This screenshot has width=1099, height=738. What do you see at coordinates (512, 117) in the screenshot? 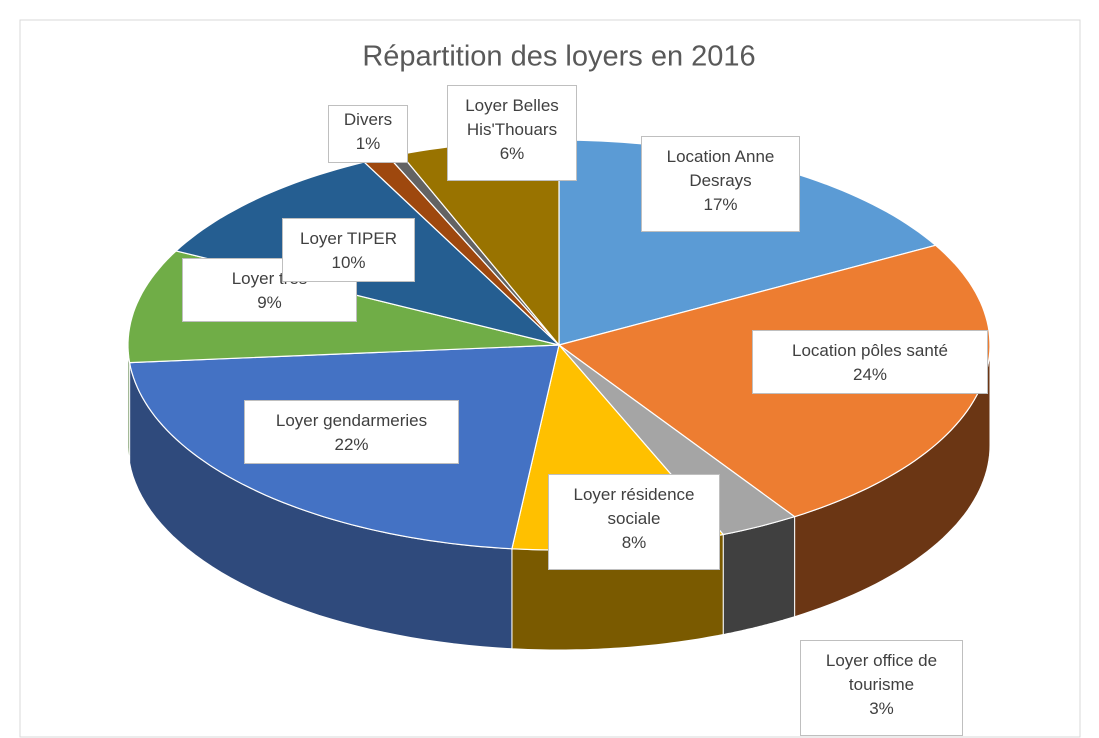
I see `label-name: Loyer Belles His'Thouars` at bounding box center [512, 117].